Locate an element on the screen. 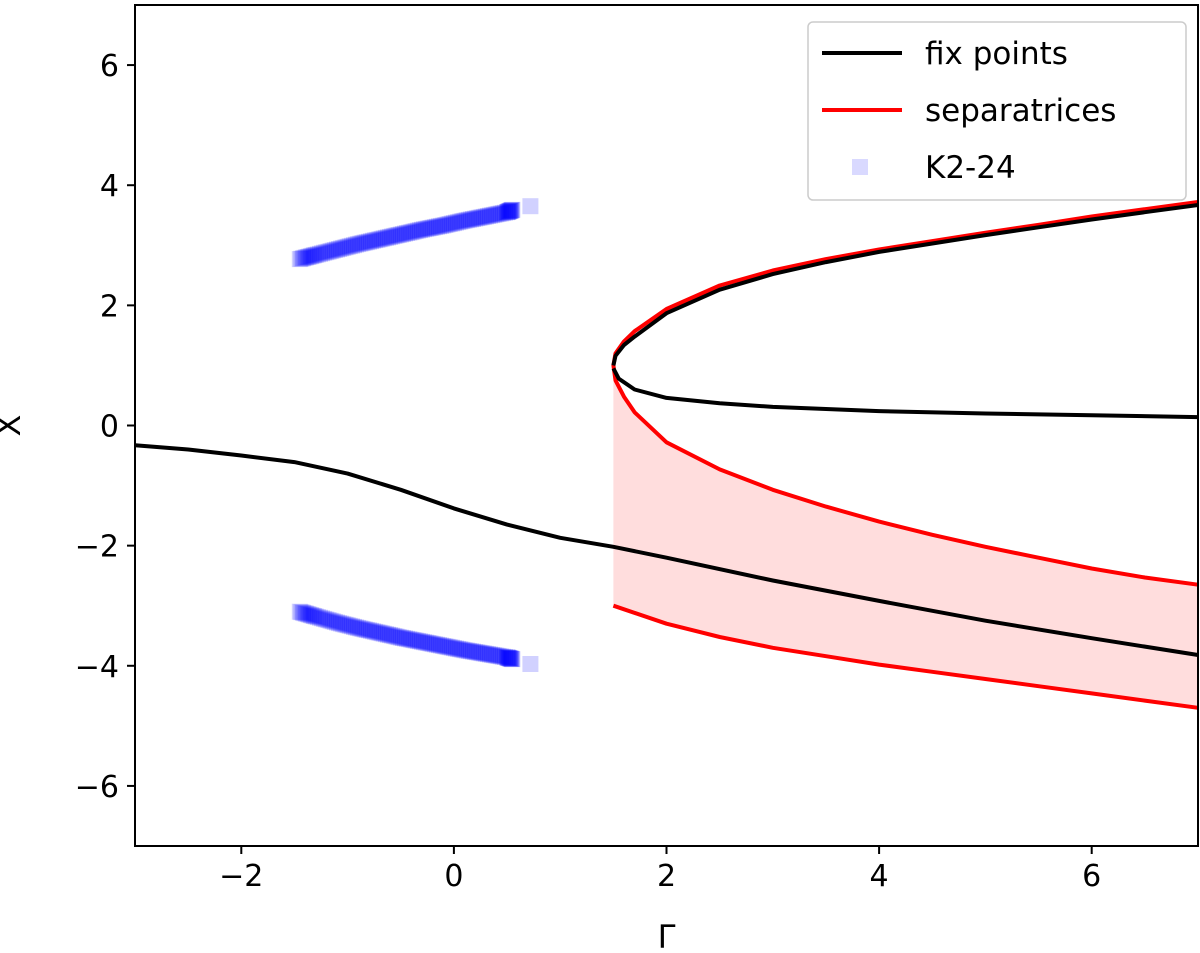 This screenshot has width=1200, height=953. legend-box is located at coordinates (997, 111).